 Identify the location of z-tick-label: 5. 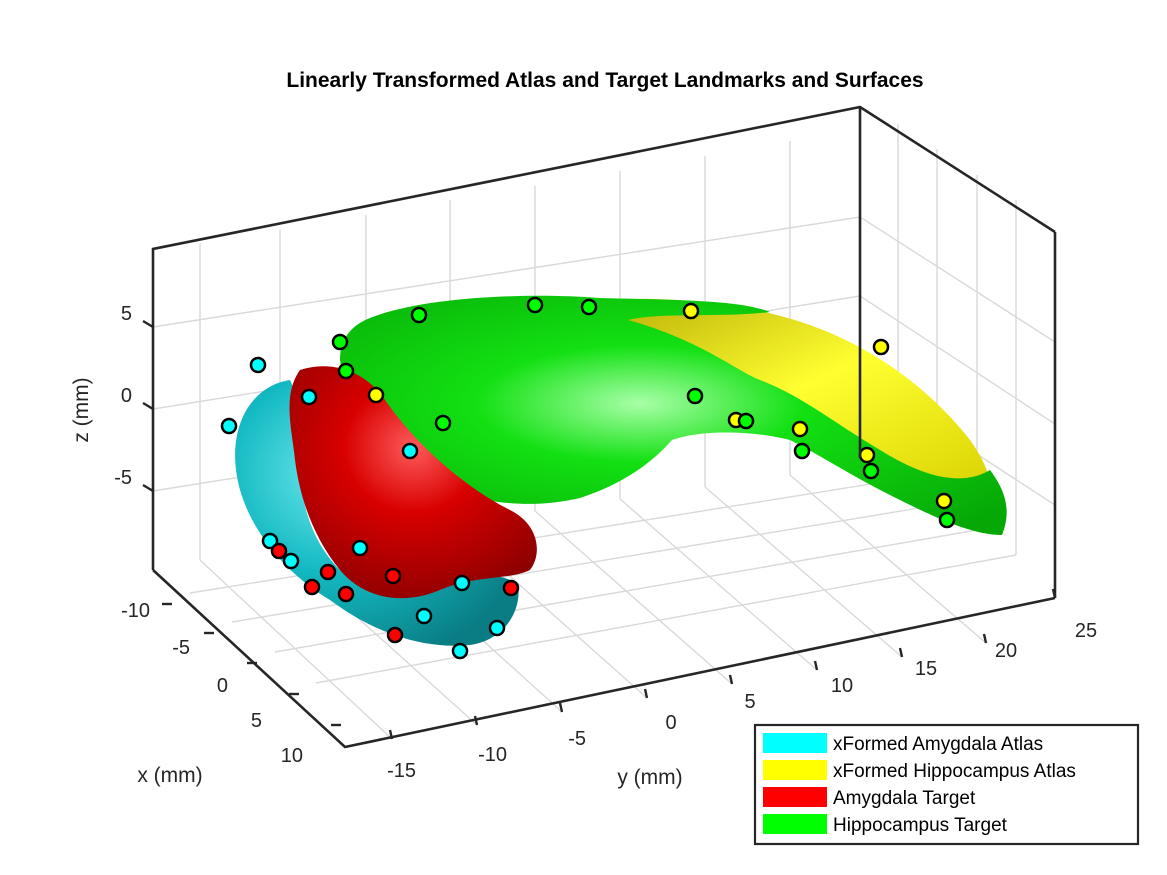
(126, 314).